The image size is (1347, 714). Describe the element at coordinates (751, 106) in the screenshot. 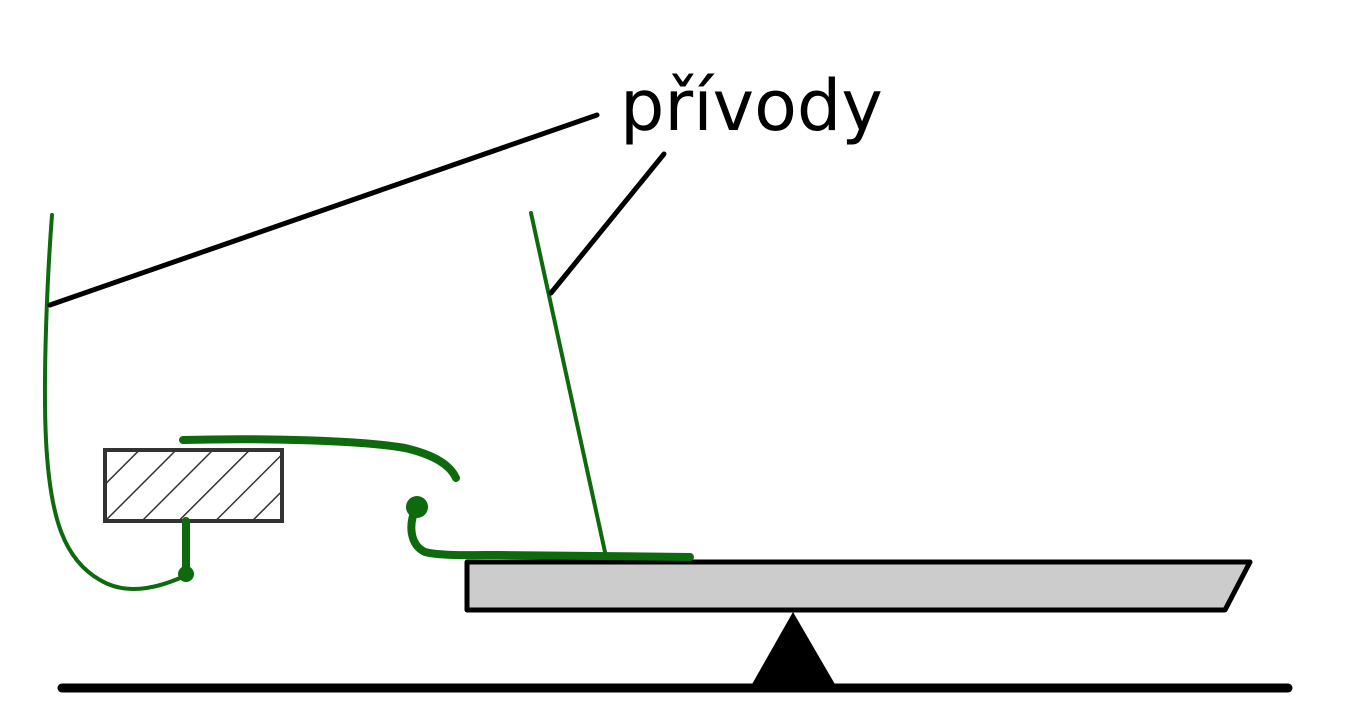

I see `leads-label: přívody` at that location.